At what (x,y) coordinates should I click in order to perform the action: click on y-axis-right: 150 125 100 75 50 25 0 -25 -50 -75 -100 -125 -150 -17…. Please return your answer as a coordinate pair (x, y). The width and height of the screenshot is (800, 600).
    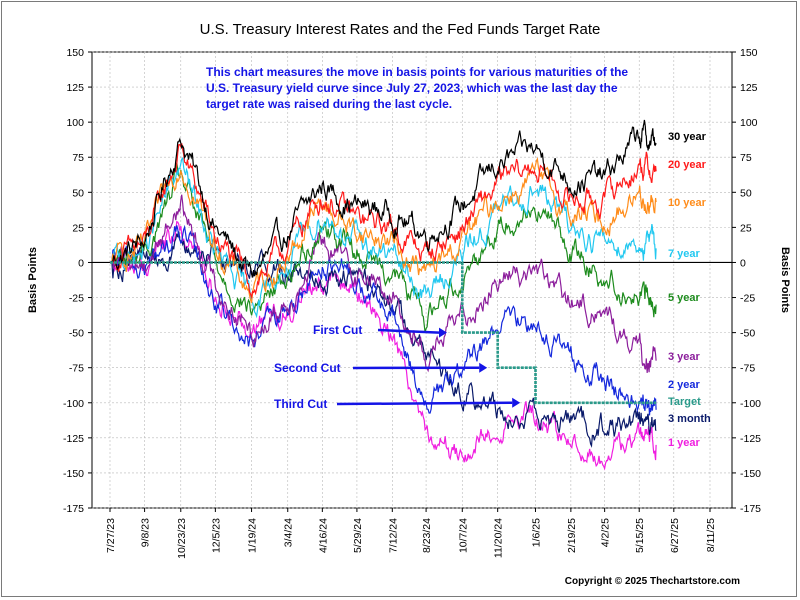
    Looking at the image, I should click on (746, 281).